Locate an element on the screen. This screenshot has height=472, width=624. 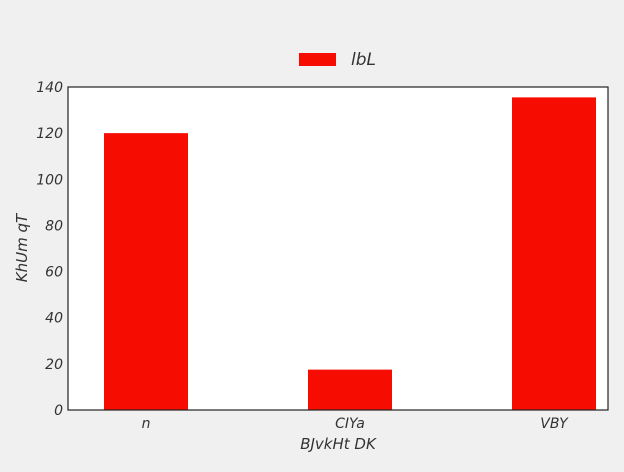
bar-ciya is located at coordinates (350, 389).